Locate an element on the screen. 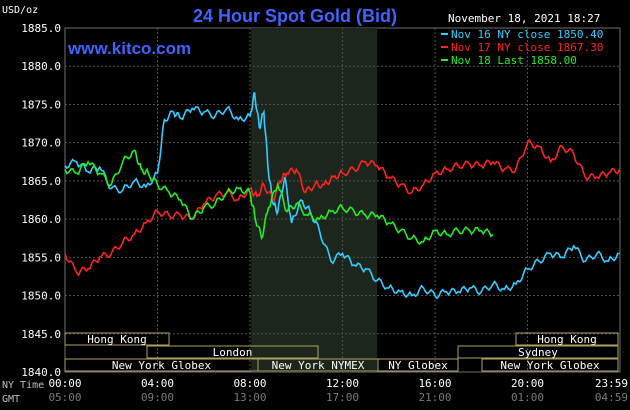 This screenshot has width=630, height=410. session-bar-hong-kong-right is located at coordinates (567, 339).